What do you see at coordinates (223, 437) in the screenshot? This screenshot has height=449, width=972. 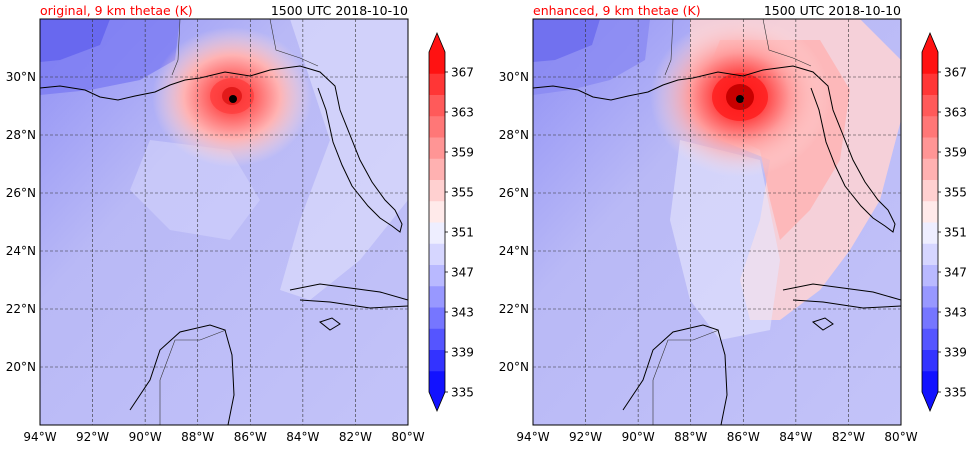 I see `longitude-axis: 94°W 92°W 90°W 88°W 86°W 84°W 82°W 80°W` at bounding box center [223, 437].